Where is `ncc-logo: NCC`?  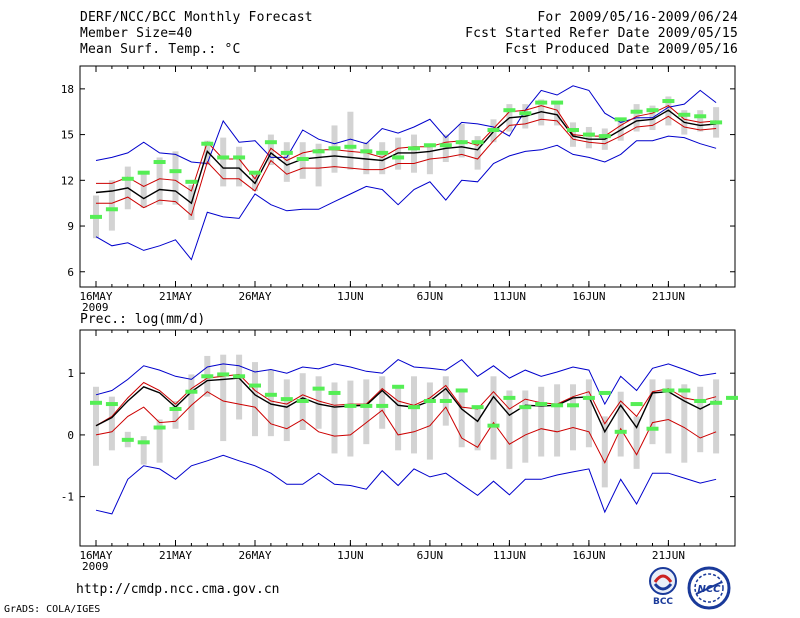
ncc-logo: NCC is located at coordinates (709, 588).